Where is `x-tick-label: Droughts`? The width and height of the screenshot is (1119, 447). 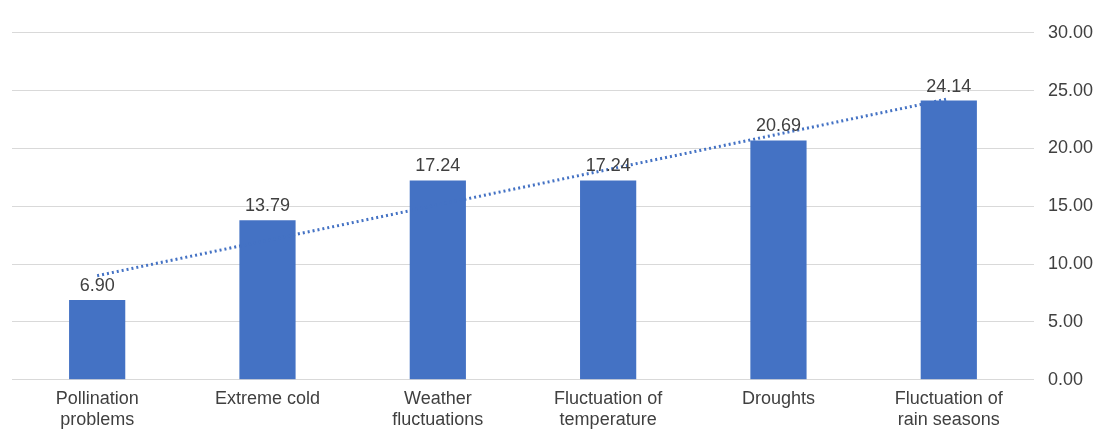 x-tick-label: Droughts is located at coordinates (778, 397).